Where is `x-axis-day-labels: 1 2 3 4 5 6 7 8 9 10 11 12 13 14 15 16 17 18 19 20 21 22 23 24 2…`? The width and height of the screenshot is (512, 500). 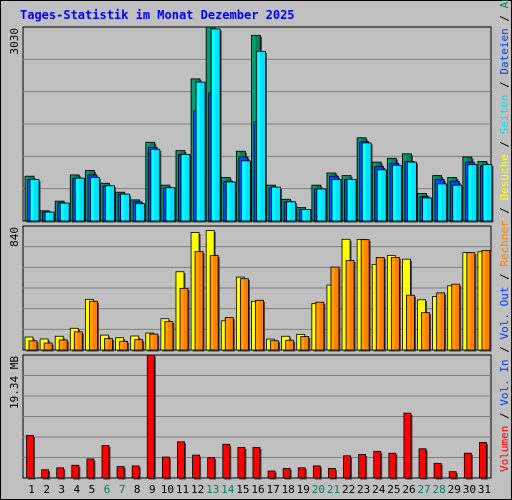 x-axis-day-labels: 1 2 3 4 5 6 7 8 9 10 11 12 13 14 15 16 17 18 19 20 21 22 23 24 2… is located at coordinates (259, 489).